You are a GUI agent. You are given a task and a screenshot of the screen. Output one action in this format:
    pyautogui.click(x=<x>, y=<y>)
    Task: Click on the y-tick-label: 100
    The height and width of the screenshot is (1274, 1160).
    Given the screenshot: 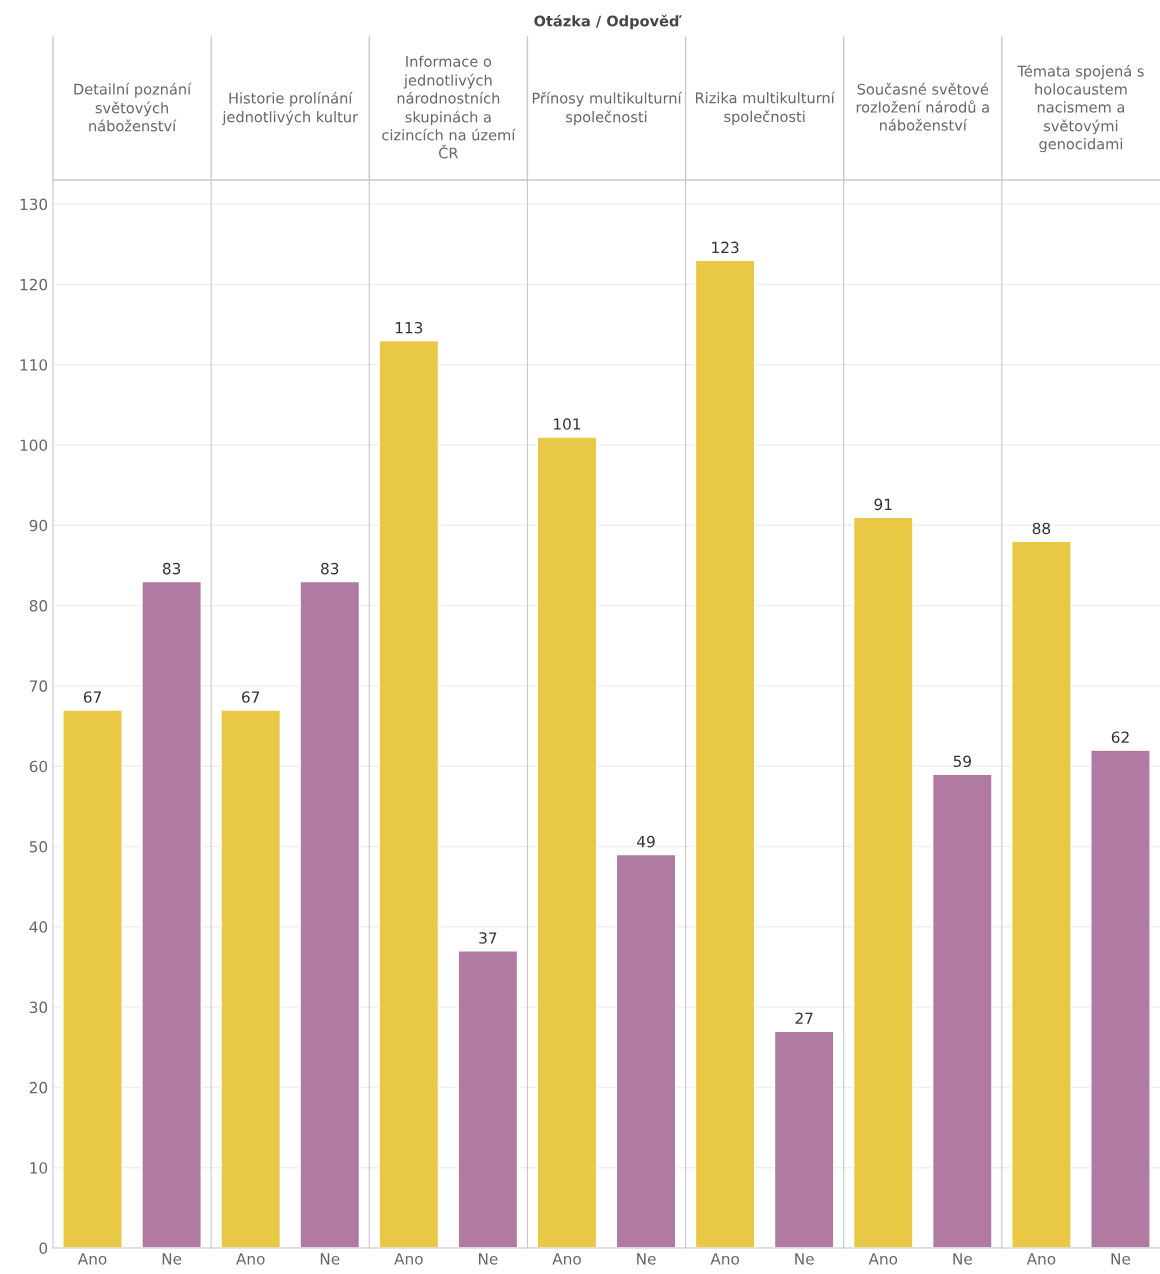 What is the action you would take?
    pyautogui.click(x=34, y=445)
    